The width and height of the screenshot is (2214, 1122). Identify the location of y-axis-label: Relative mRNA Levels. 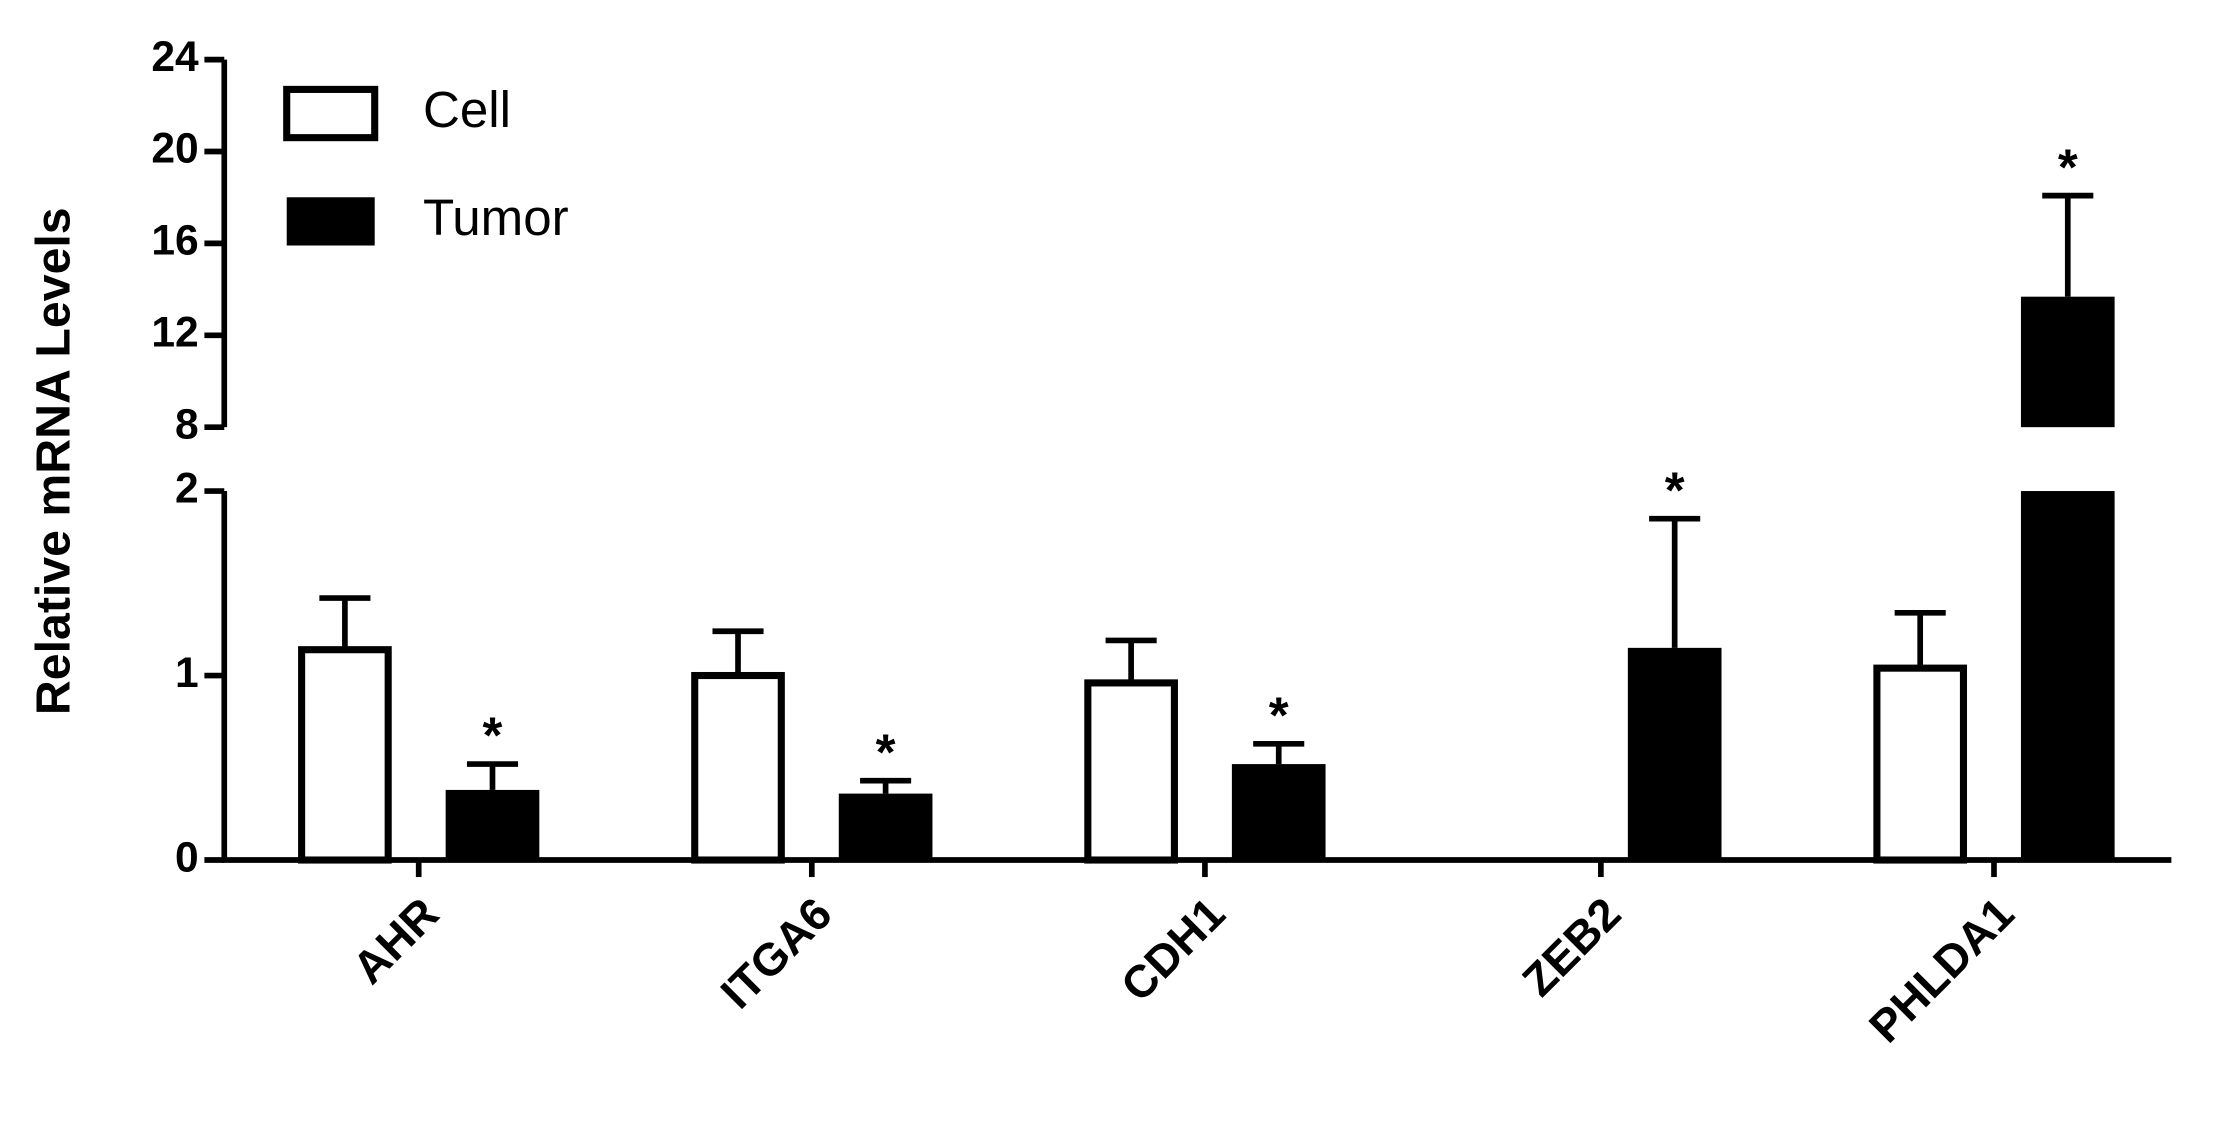
(54, 461).